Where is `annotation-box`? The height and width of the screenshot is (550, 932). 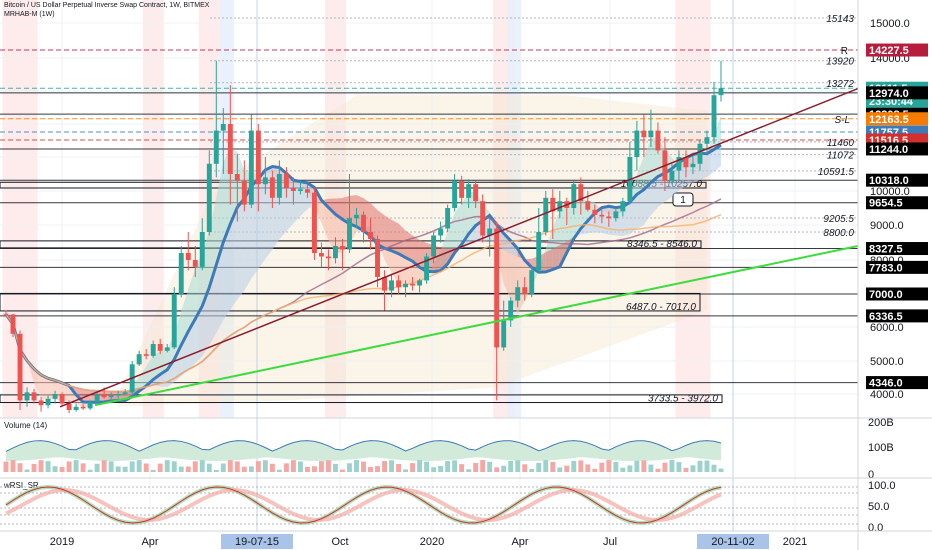 annotation-box is located at coordinates (683, 199).